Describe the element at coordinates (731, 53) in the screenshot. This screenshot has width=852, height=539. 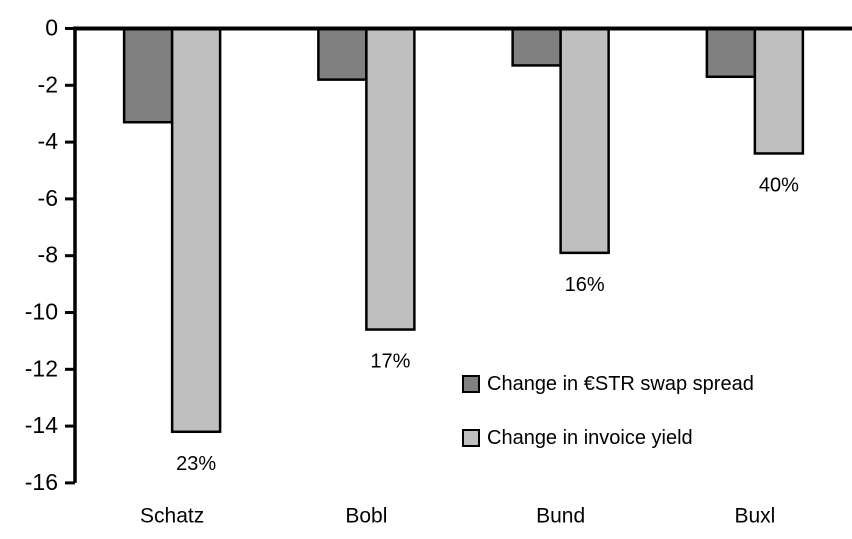
I see `bar-buxl-swap-spread` at that location.